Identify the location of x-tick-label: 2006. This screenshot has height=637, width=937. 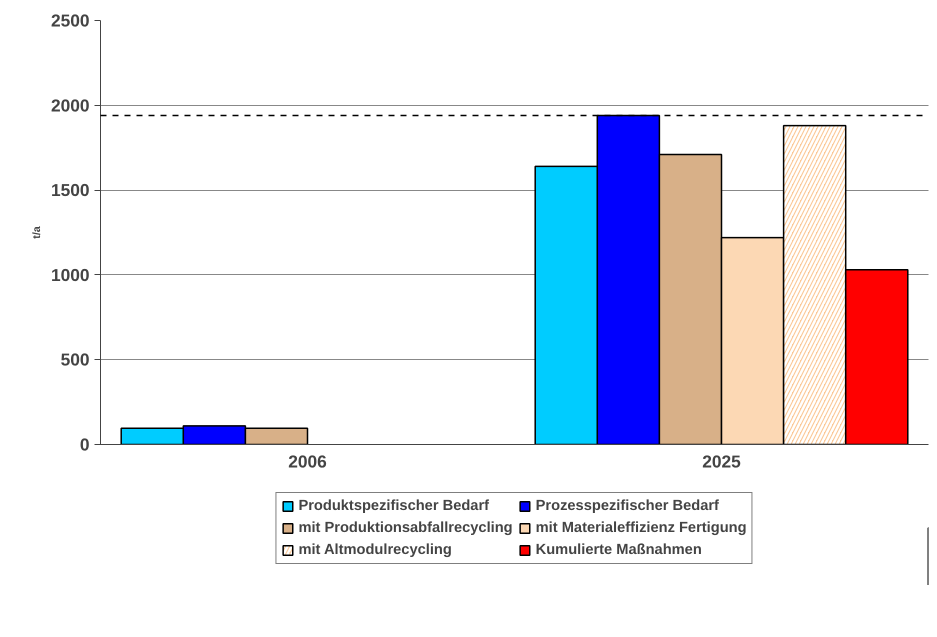
(308, 462).